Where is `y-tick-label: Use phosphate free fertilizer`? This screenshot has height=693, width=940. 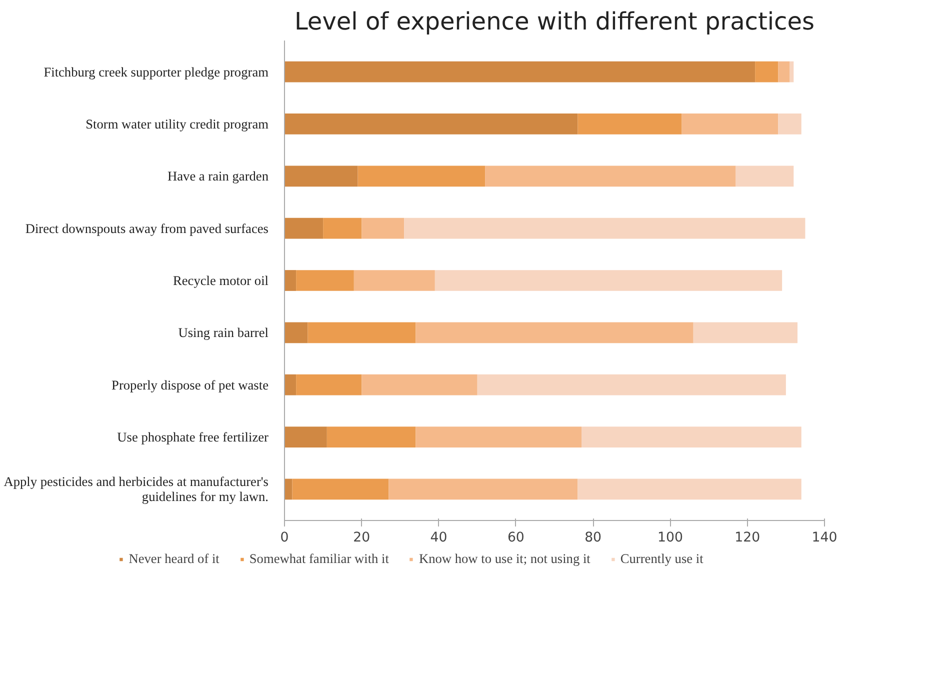 y-tick-label: Use phosphate free fertilizer is located at coordinates (193, 437).